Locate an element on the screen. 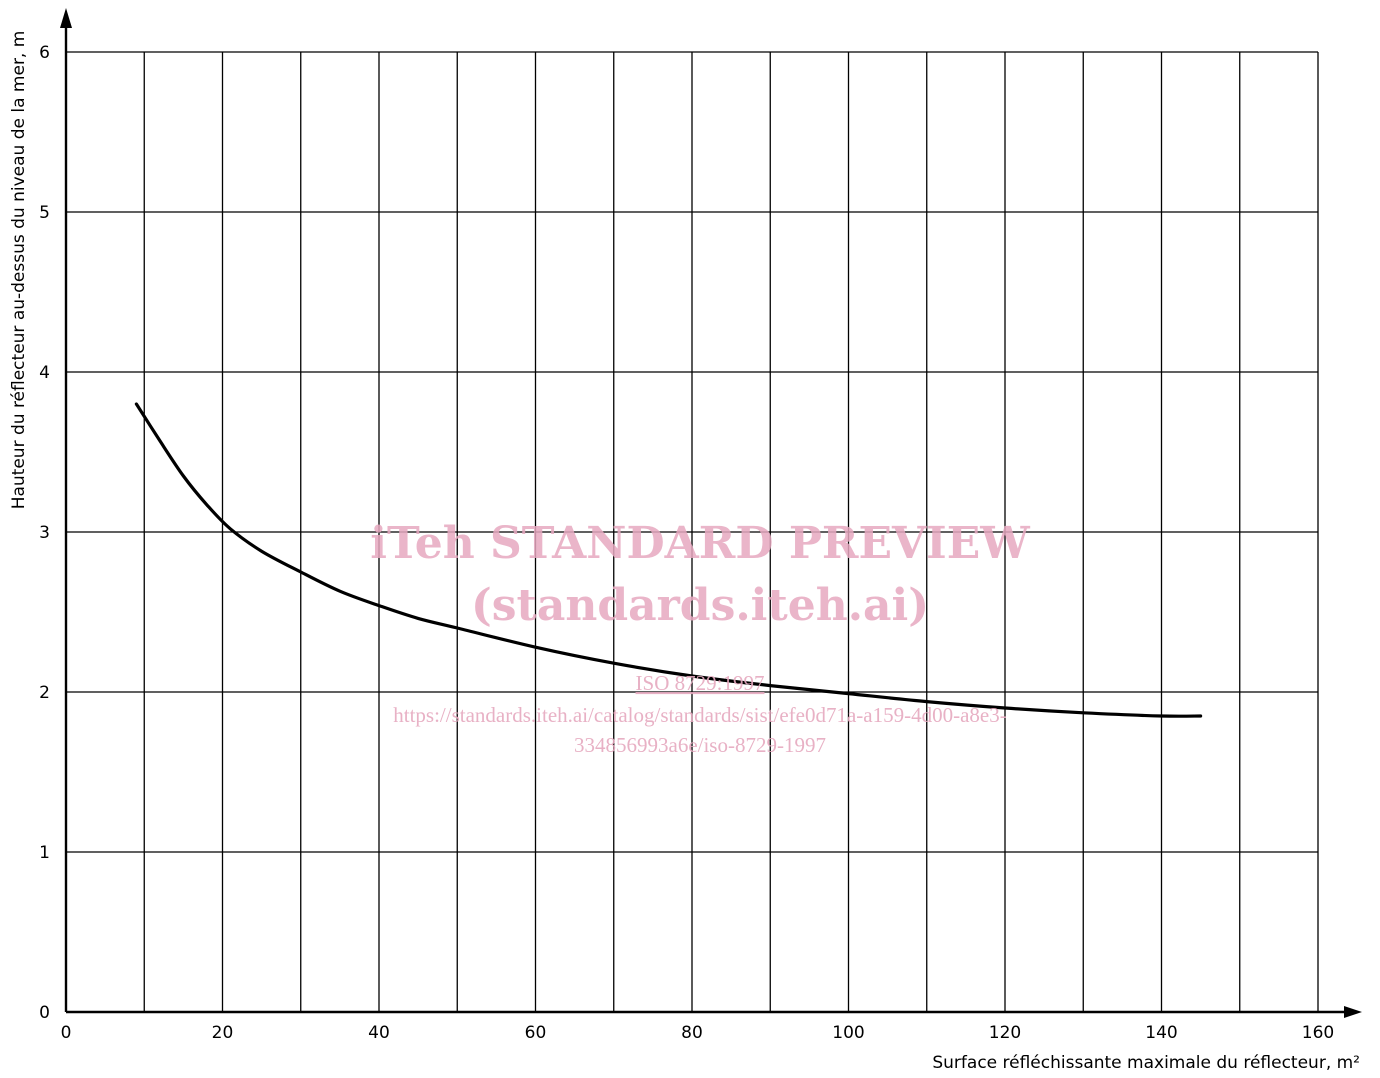 The image size is (1380, 1078). watermark-standard: ISO 8729:1997 is located at coordinates (700, 683).